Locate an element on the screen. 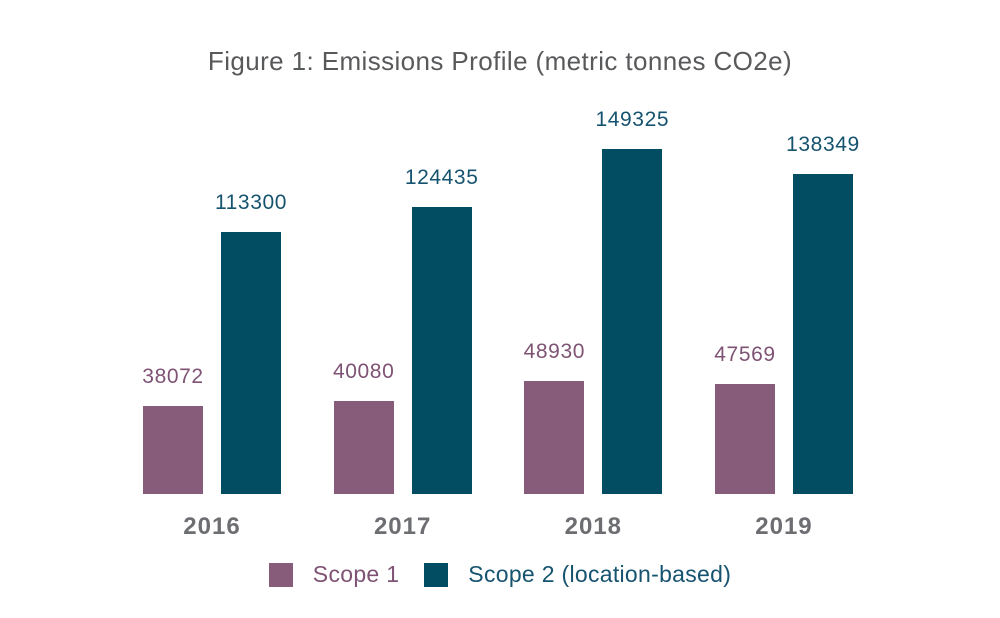 This screenshot has width=1000, height=618. bar-group-2017: 40080 124435 2017 is located at coordinates (405, 320).